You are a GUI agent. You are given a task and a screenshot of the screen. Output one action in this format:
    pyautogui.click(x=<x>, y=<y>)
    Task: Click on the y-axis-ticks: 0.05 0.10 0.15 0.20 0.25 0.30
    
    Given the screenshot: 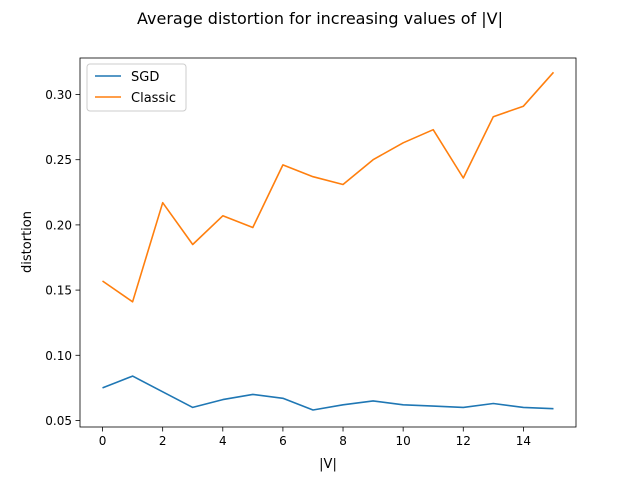 What is the action you would take?
    pyautogui.click(x=62, y=258)
    